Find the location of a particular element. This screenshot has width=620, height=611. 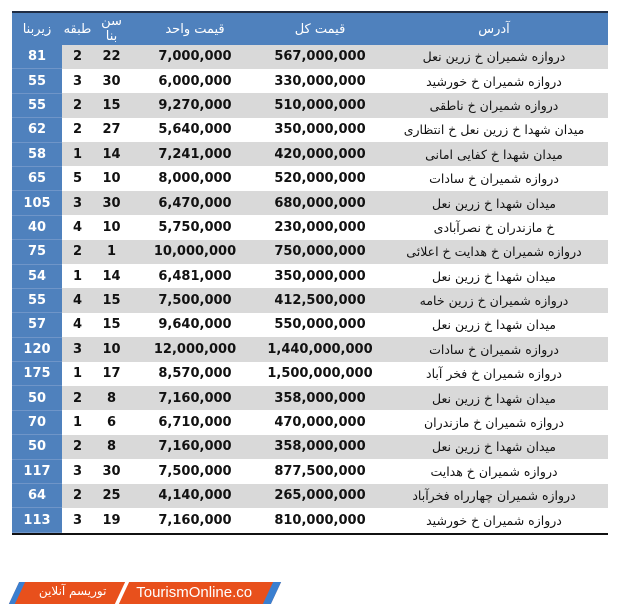

cell-address: دروازه شمیران خ هدایت خ اعلائی is located at coordinates (494, 252).